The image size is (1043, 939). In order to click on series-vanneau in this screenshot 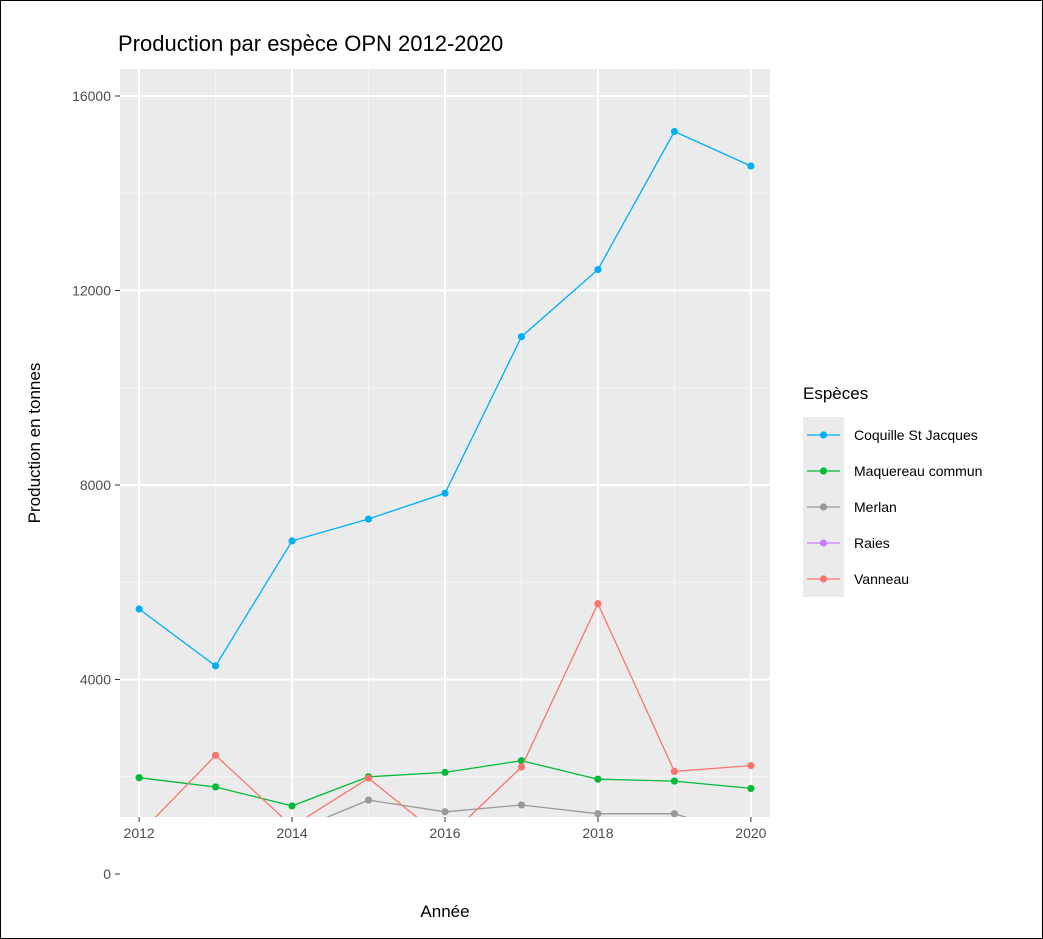, I will do `click(454, 708)`.